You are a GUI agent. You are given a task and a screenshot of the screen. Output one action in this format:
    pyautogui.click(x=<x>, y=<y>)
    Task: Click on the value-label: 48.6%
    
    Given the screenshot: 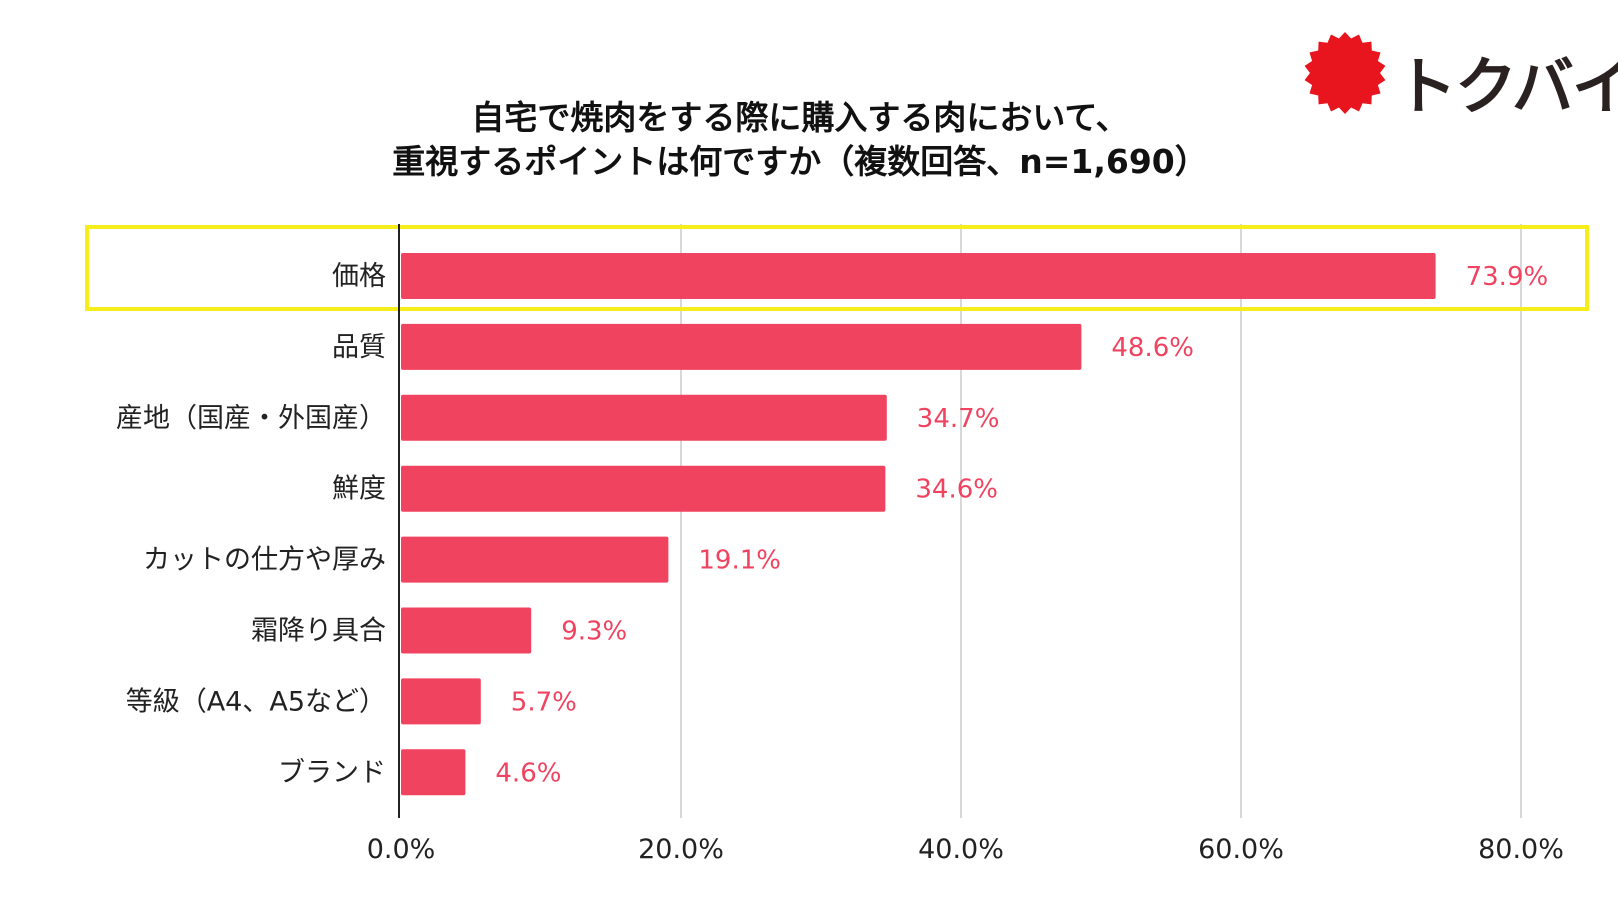 What is the action you would take?
    pyautogui.click(x=1152, y=348)
    